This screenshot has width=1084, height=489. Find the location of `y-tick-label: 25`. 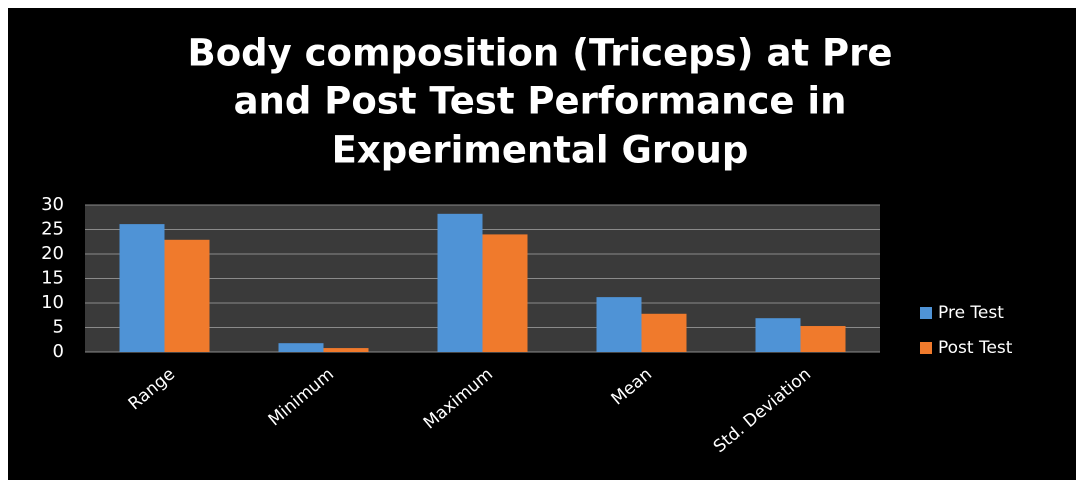

y-tick-label: 25 is located at coordinates (52, 229).